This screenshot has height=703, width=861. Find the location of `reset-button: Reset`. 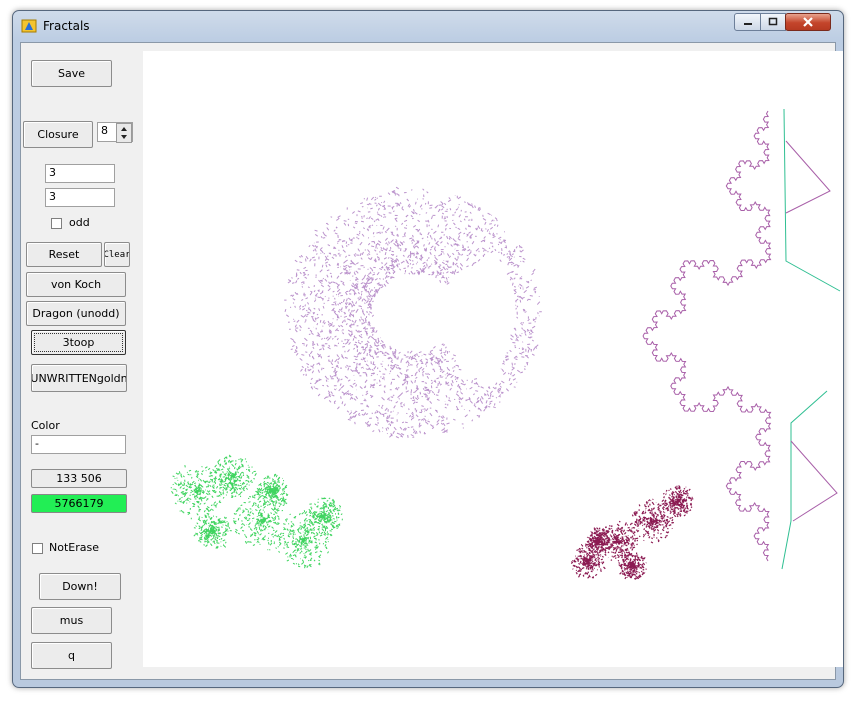

reset-button: Reset is located at coordinates (64, 254).